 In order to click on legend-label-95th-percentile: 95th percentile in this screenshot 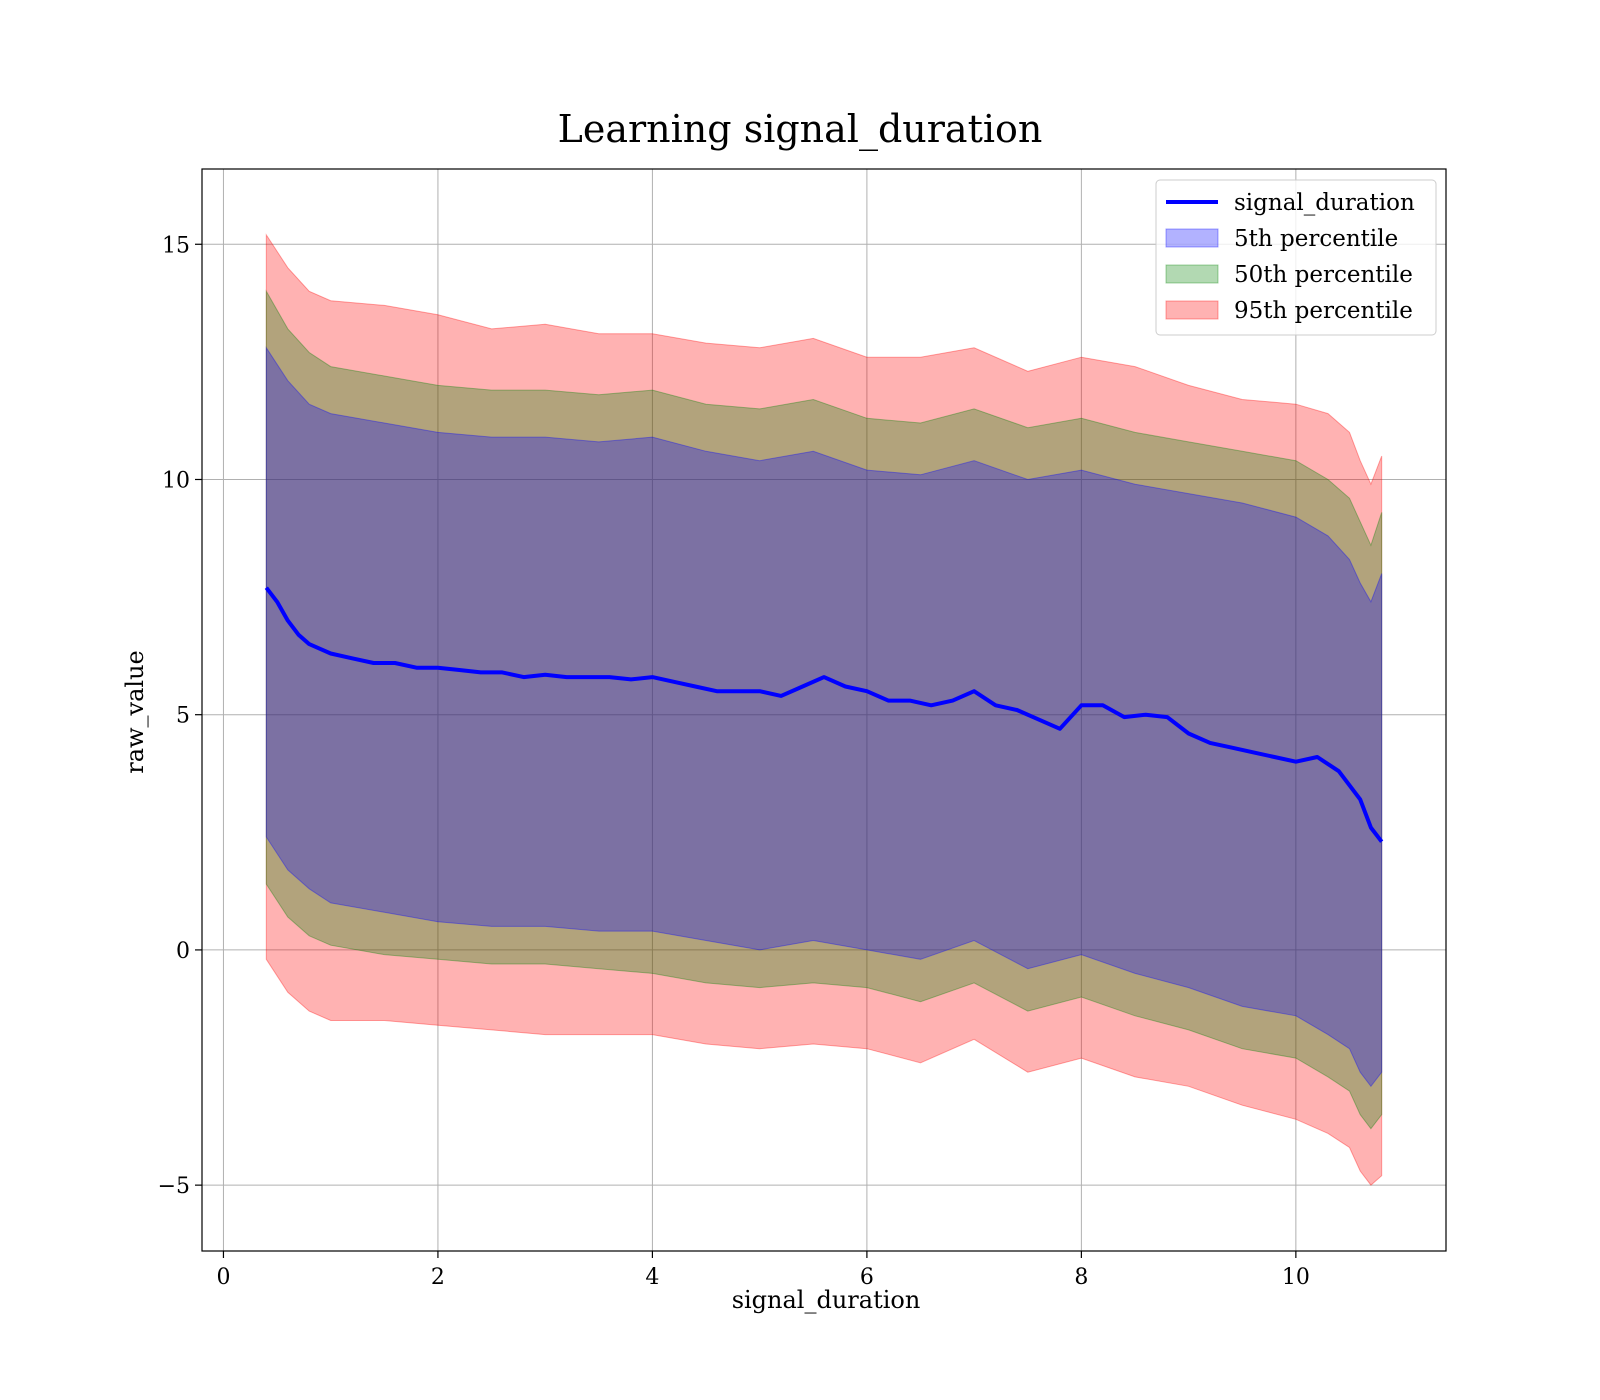, I will do `click(1323, 311)`.